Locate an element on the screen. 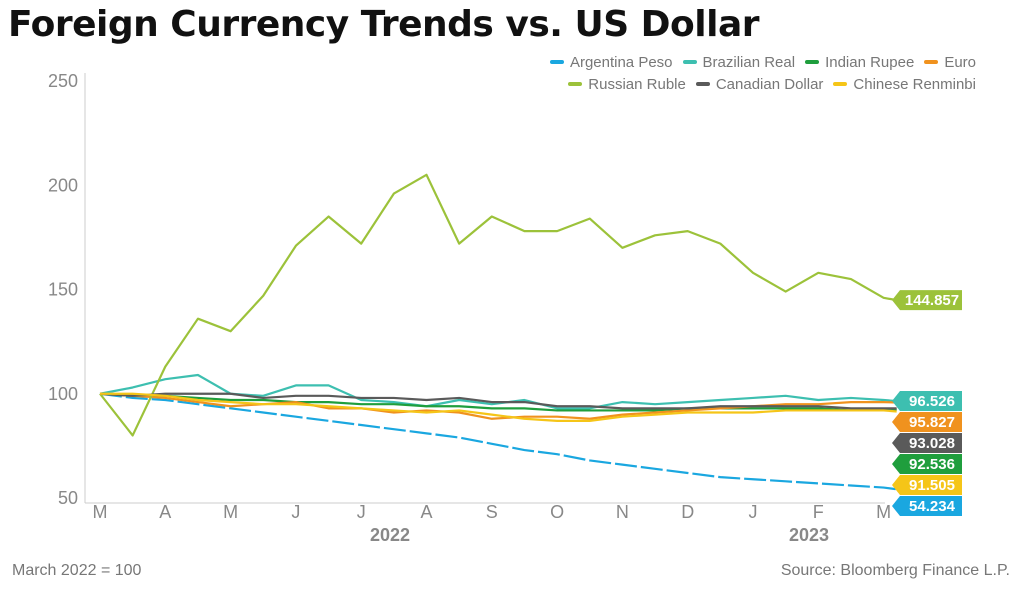  legend-item: Russian Ruble is located at coordinates (627, 85).